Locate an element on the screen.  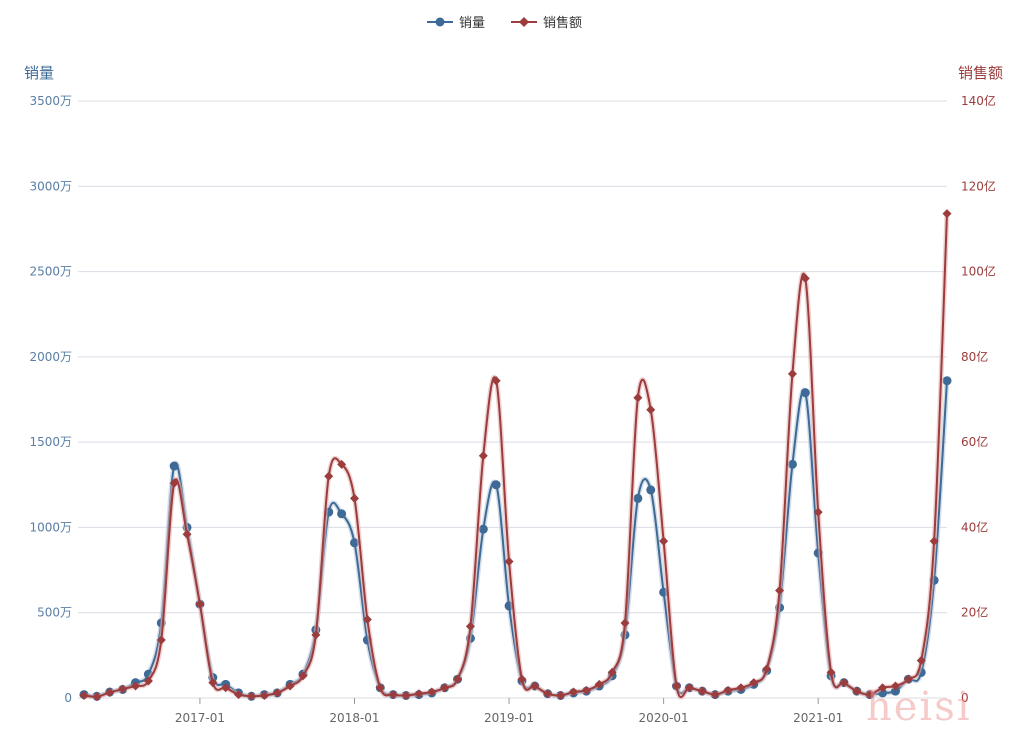
right-tick-label: 40亿 is located at coordinates (974, 526).